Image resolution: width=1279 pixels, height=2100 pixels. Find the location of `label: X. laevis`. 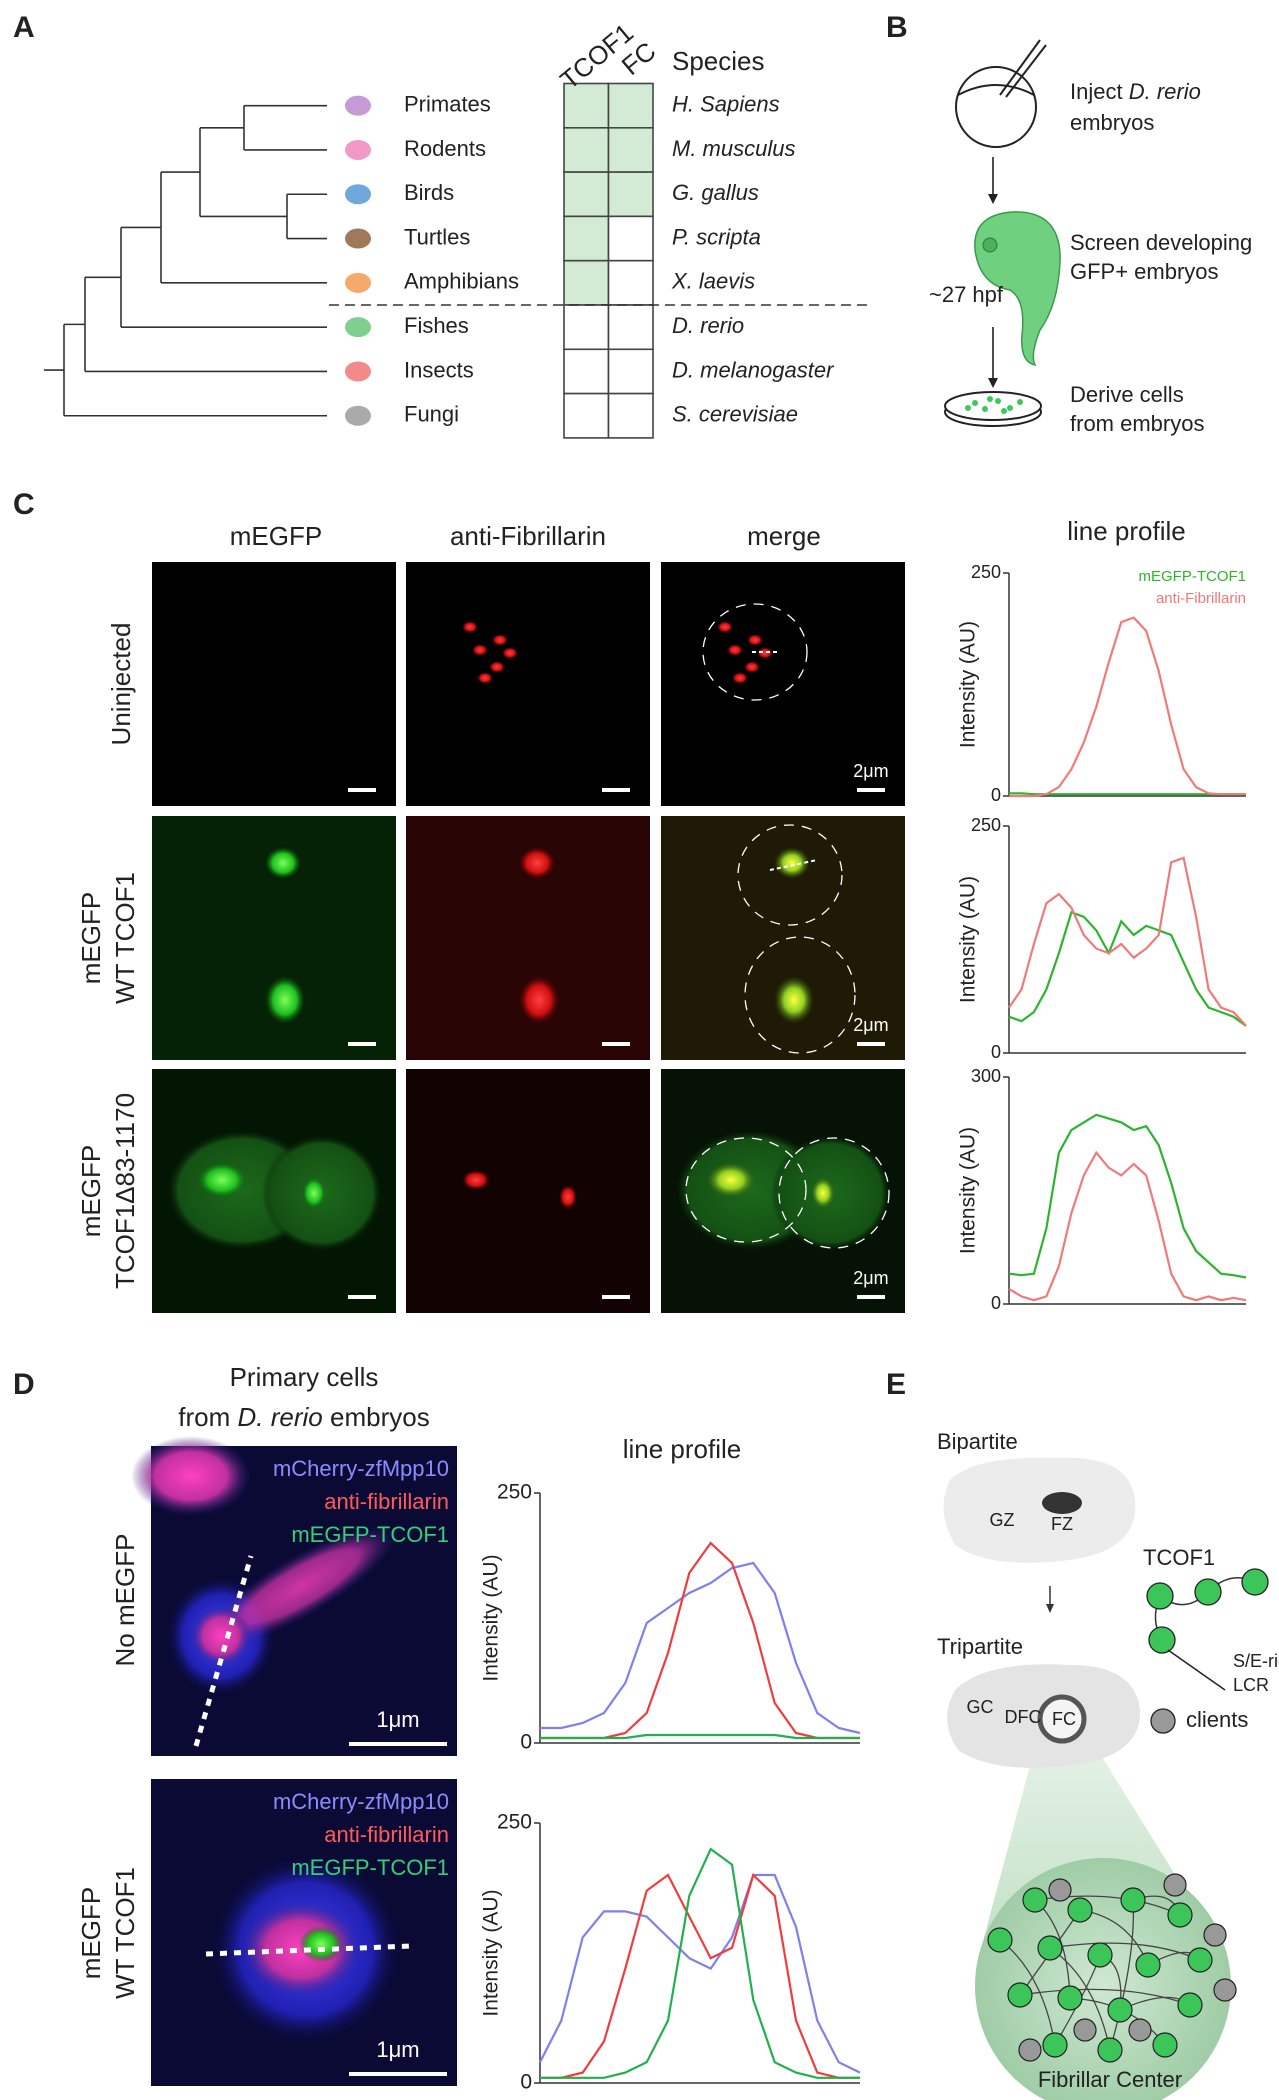

label: X. laevis is located at coordinates (713, 281).